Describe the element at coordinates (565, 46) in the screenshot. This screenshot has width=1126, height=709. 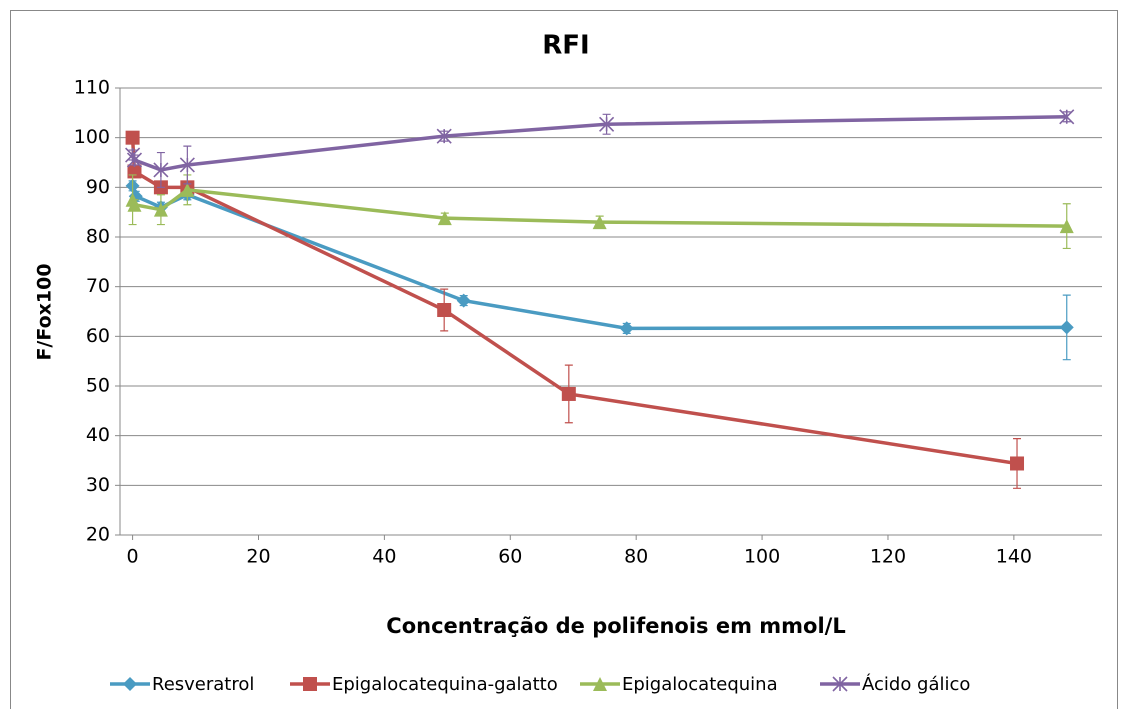
I see `chart-title: RFI` at that location.